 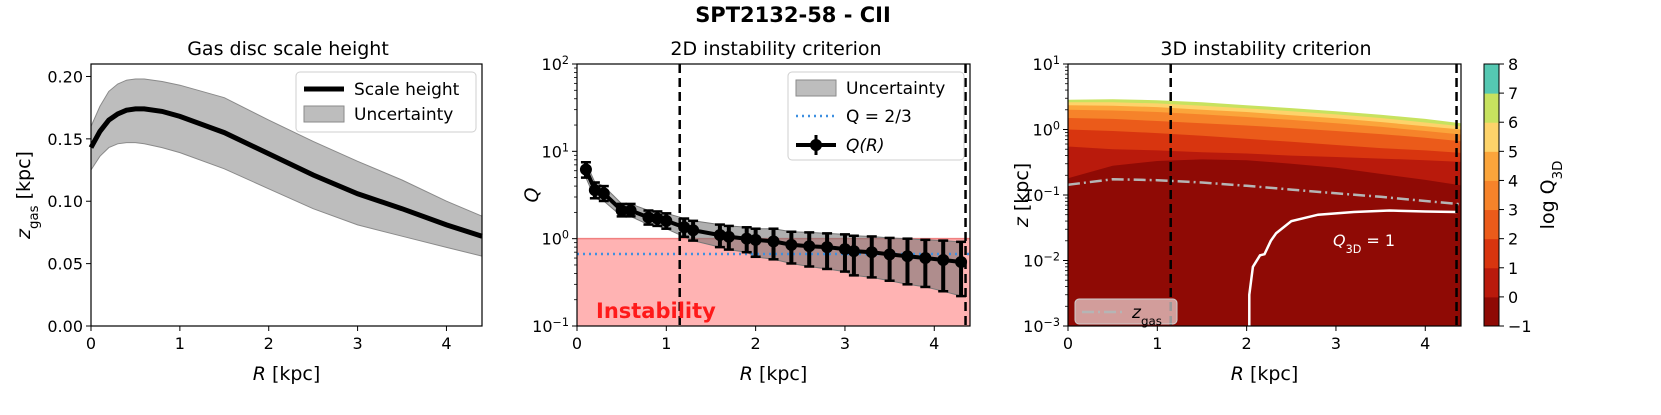 I want to click on panel-2-ylabel: Q, so click(x=532, y=194).